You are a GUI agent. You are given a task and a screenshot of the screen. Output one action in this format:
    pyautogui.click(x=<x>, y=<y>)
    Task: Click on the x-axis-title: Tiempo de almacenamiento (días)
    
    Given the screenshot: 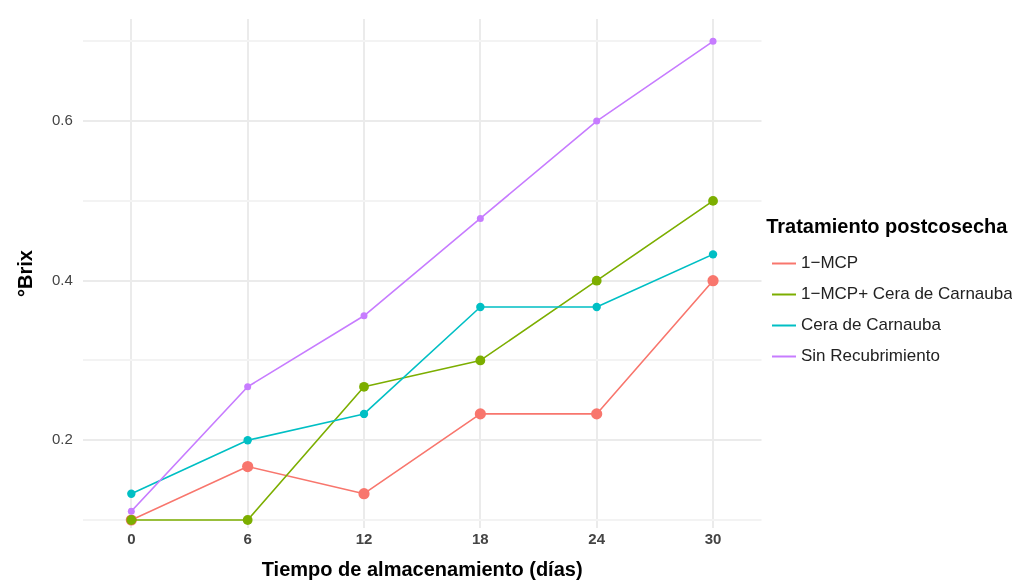 What is the action you would take?
    pyautogui.click(x=422, y=568)
    